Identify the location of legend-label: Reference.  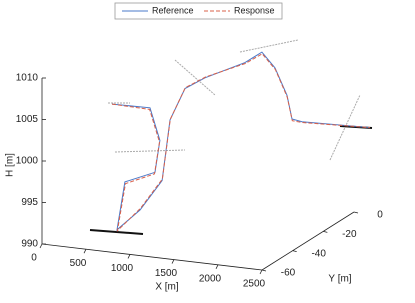
(173, 10).